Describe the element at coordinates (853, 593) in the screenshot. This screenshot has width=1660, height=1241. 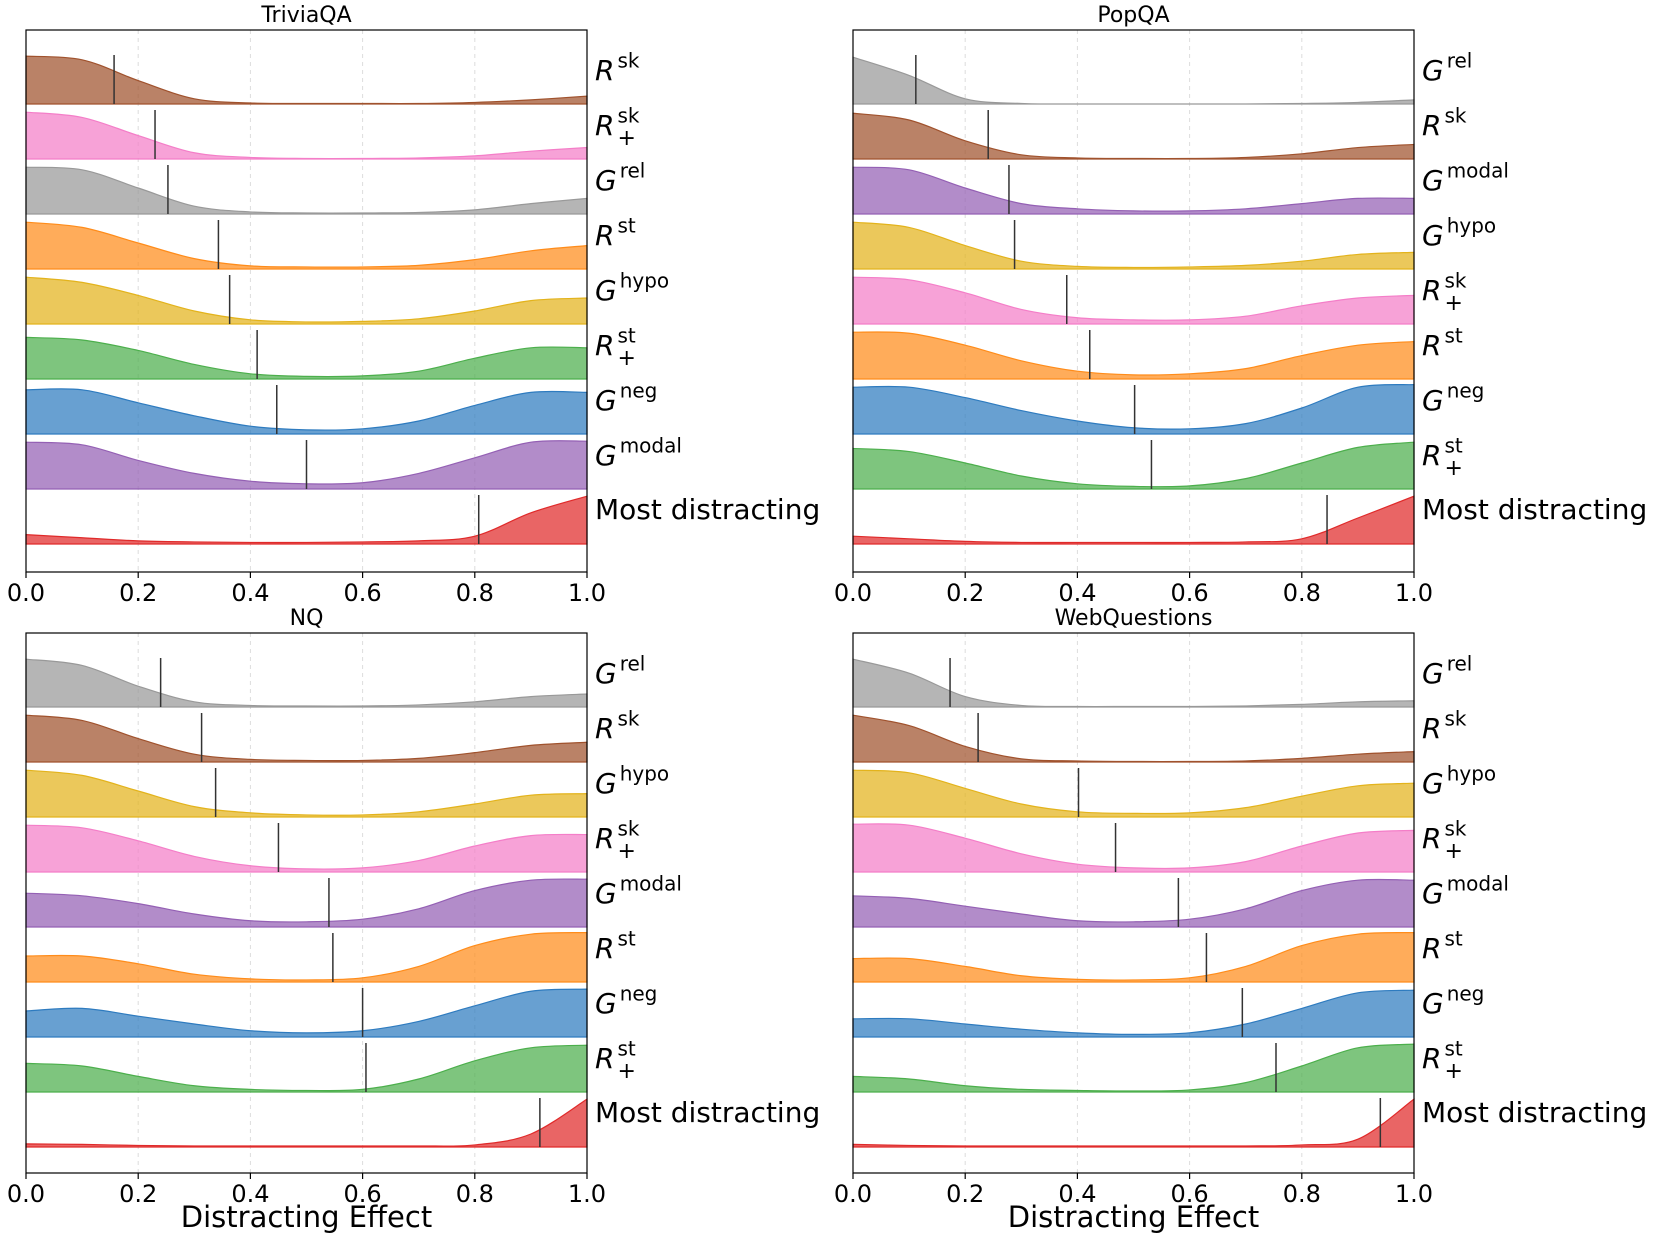
I see `x-tick-label: 0.0` at that location.